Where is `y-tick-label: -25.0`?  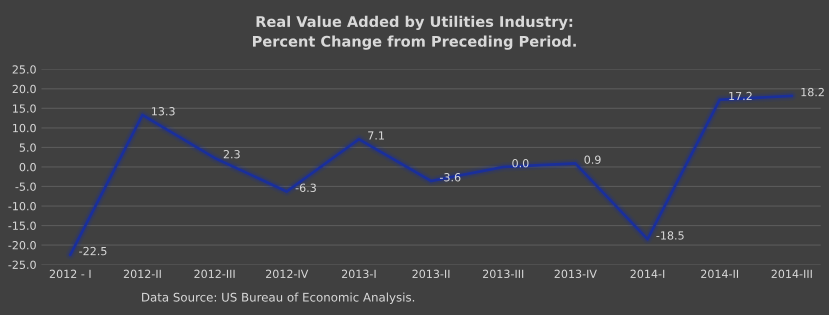 y-tick-label: -25.0 is located at coordinates (22, 264).